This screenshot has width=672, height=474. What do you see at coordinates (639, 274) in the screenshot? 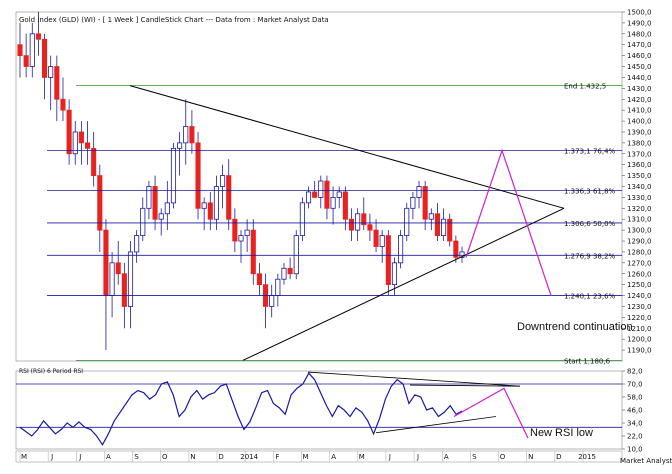
I see `y-tick-label: 1260,0` at bounding box center [639, 274].